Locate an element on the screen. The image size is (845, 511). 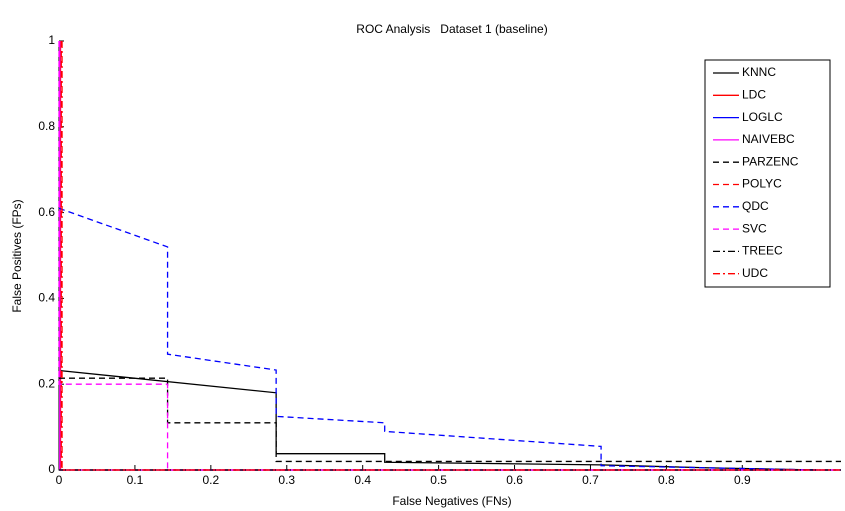
x-tick-label: 0.7 is located at coordinates (590, 480).